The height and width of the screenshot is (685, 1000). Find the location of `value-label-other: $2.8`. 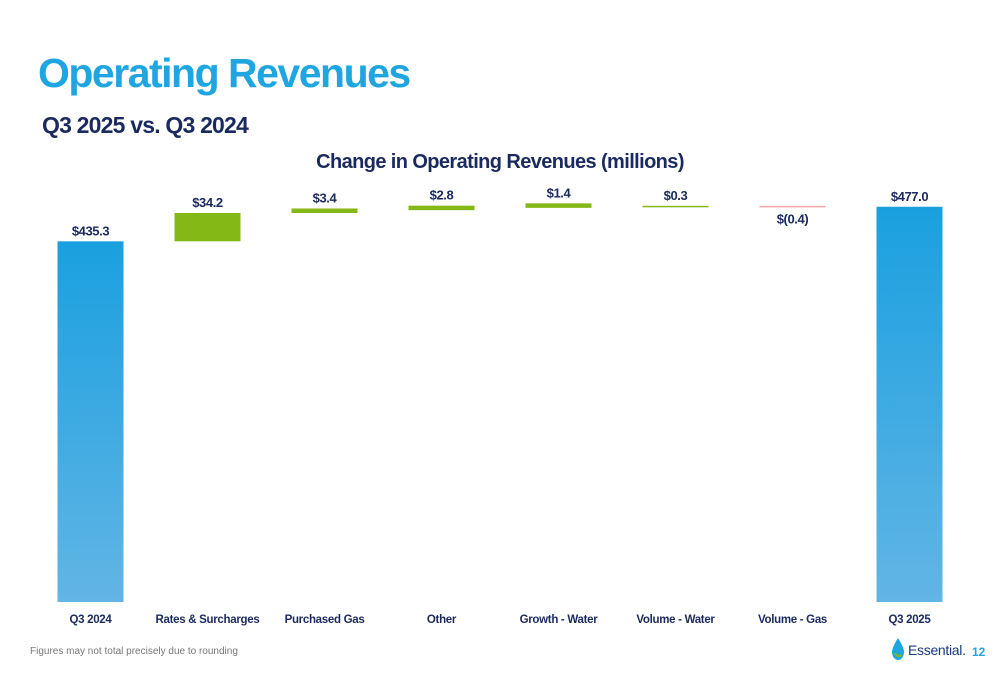

value-label-other: $2.8 is located at coordinates (442, 195).